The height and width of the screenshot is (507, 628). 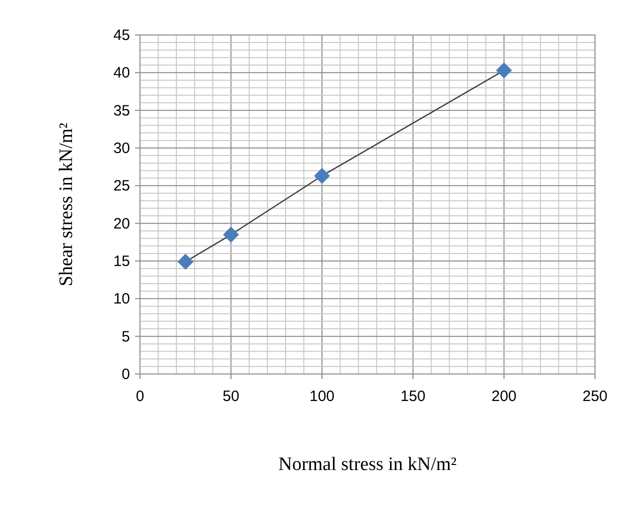 I want to click on x-tick-label: 150, so click(x=413, y=396).